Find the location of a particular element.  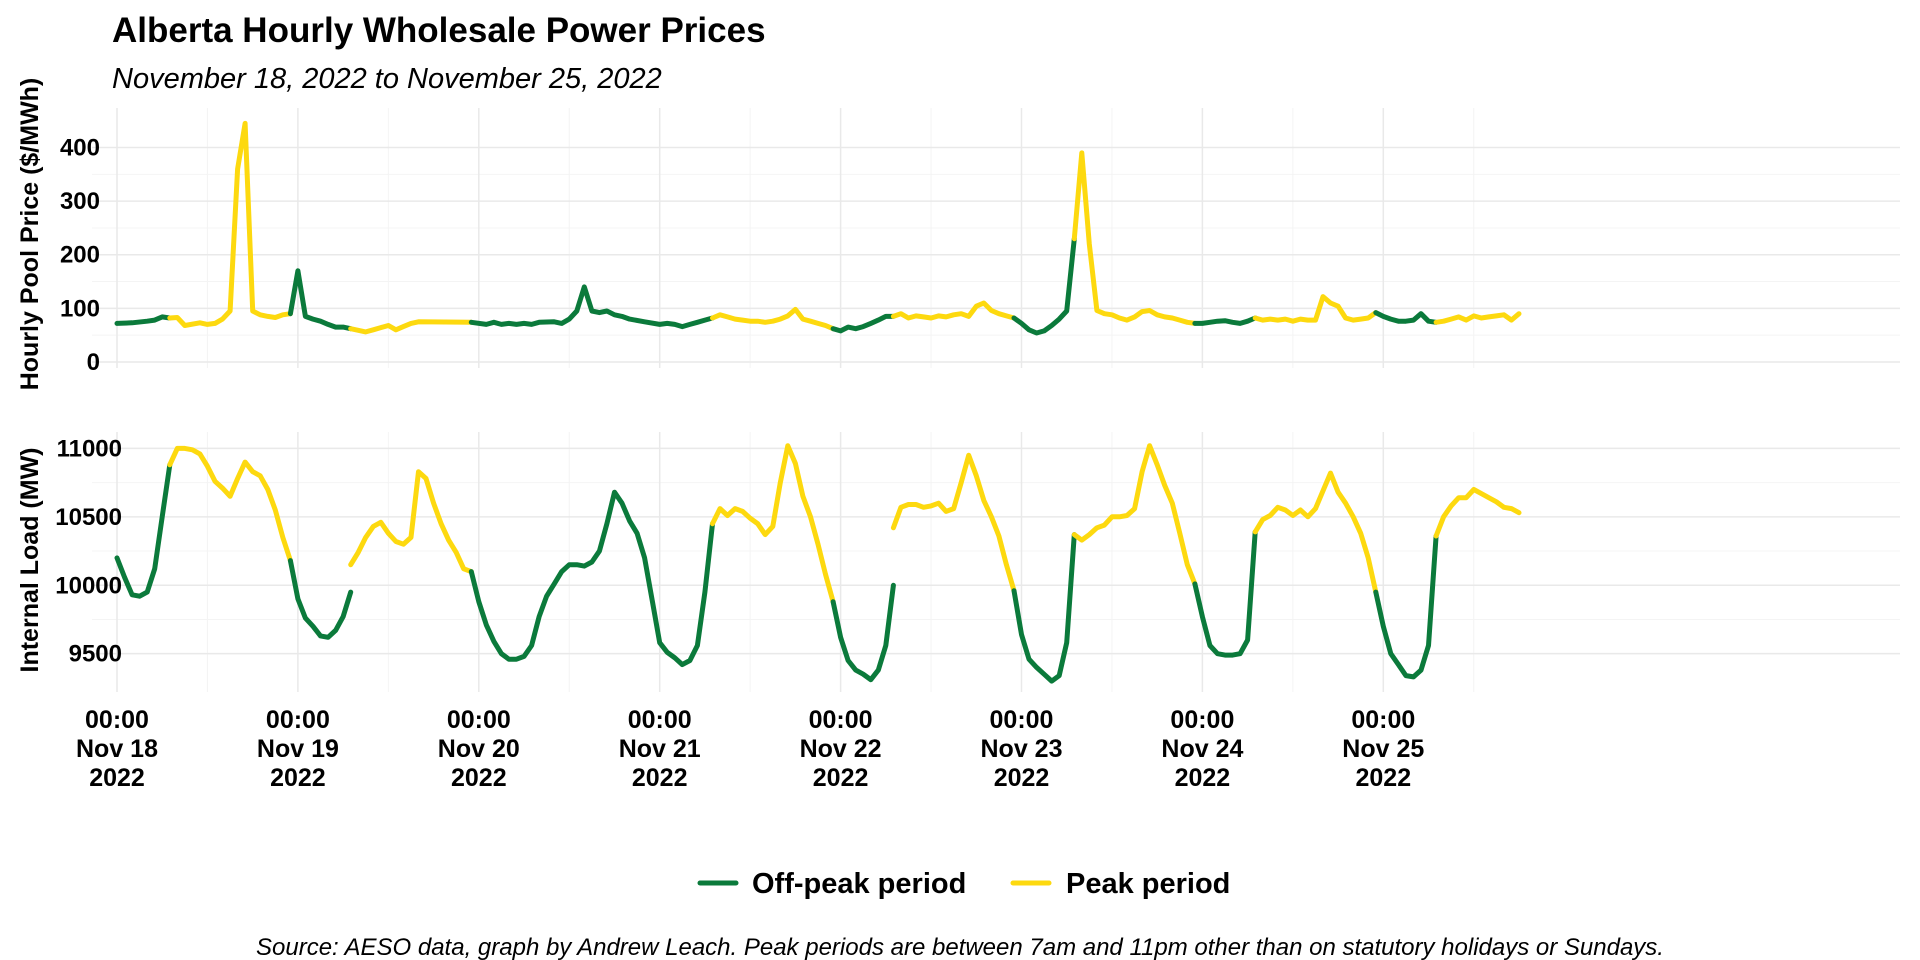

y-tick-label: 9500 is located at coordinates (95, 654).